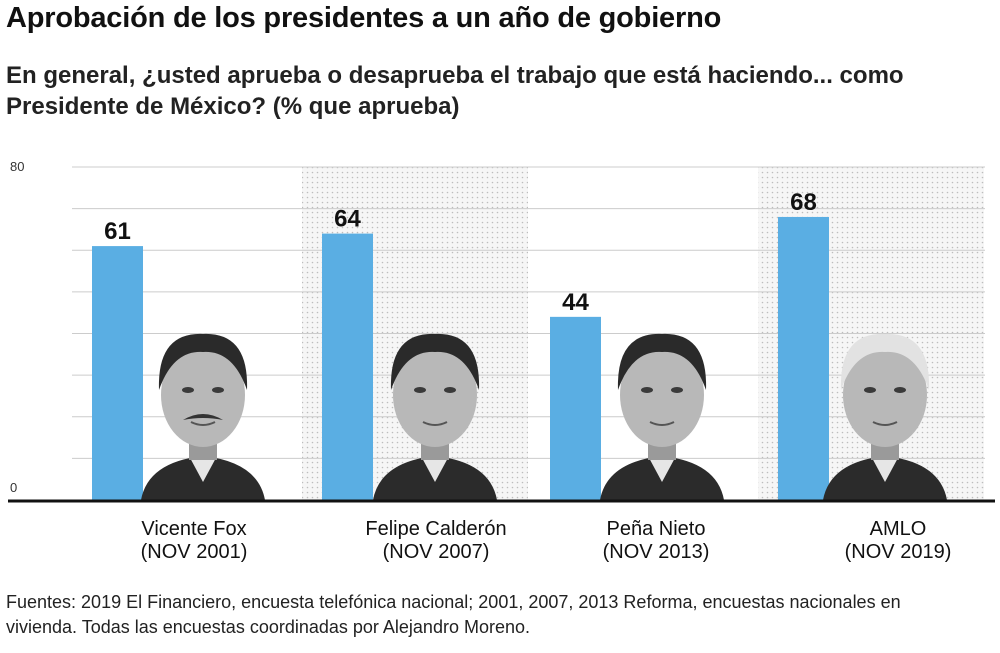 This screenshot has width=1000, height=653. What do you see at coordinates (193, 529) in the screenshot?
I see `category-name-label: Vicente Fox` at bounding box center [193, 529].